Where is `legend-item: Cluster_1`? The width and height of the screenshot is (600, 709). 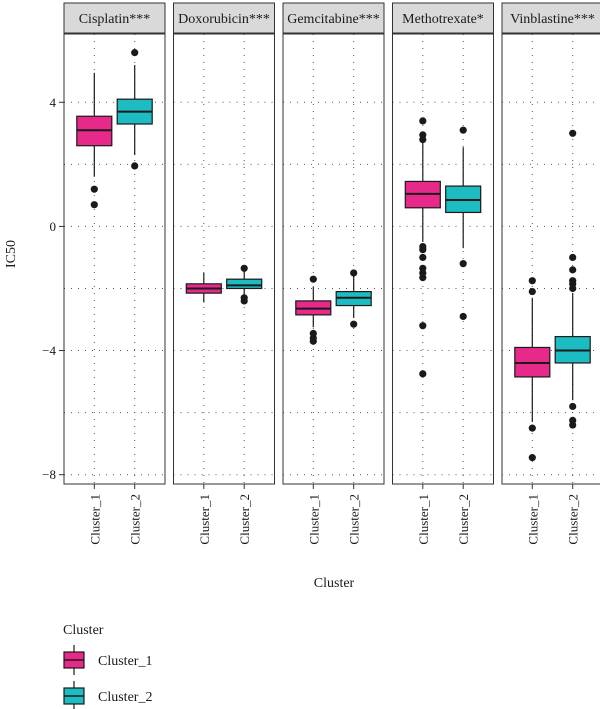 legend-item: Cluster_1 is located at coordinates (107, 660).